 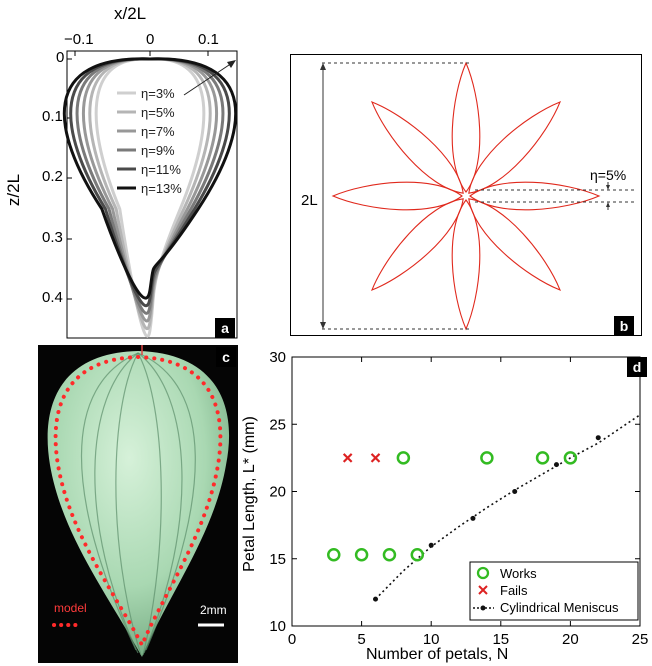 I want to click on panel-b-eta-label: η=5%, so click(x=608, y=175).